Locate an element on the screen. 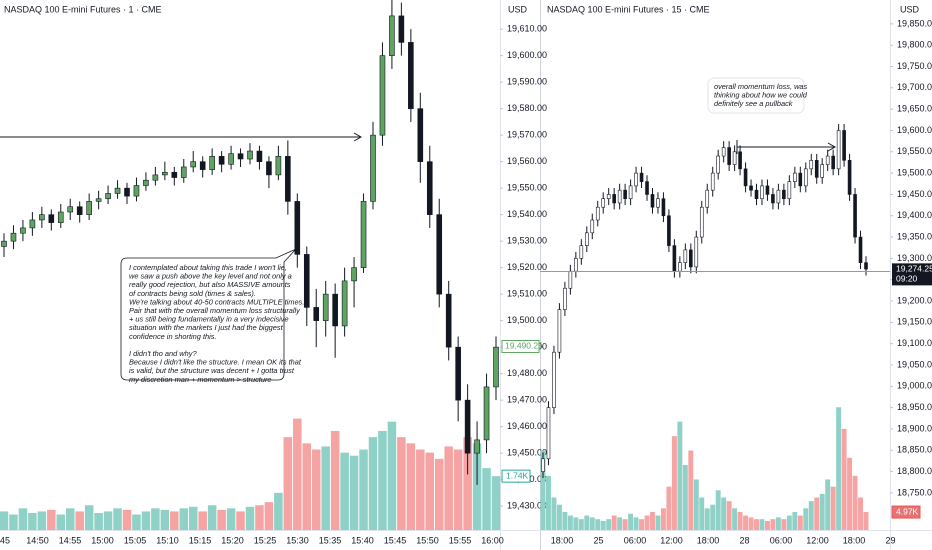 This screenshot has height=550, width=932. price-tag-label: 19,490.25 is located at coordinates (524, 346).